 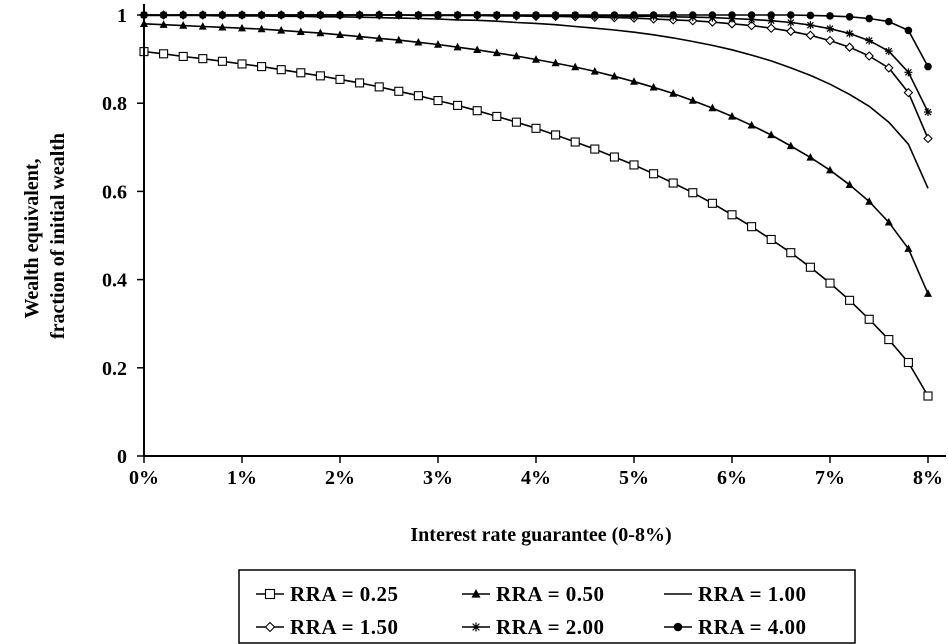 I want to click on legend-item: RRA = 4.00, so click(x=735, y=627).